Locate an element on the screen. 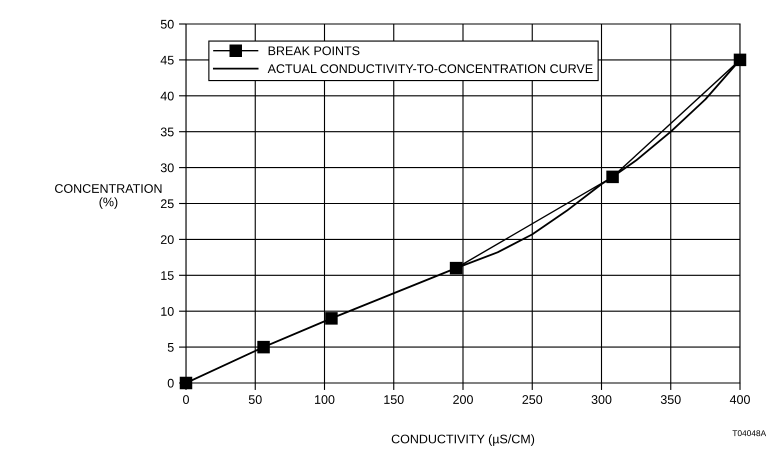 Image resolution: width=770 pixels, height=452 pixels. y-tick-label: 15 is located at coordinates (167, 275).